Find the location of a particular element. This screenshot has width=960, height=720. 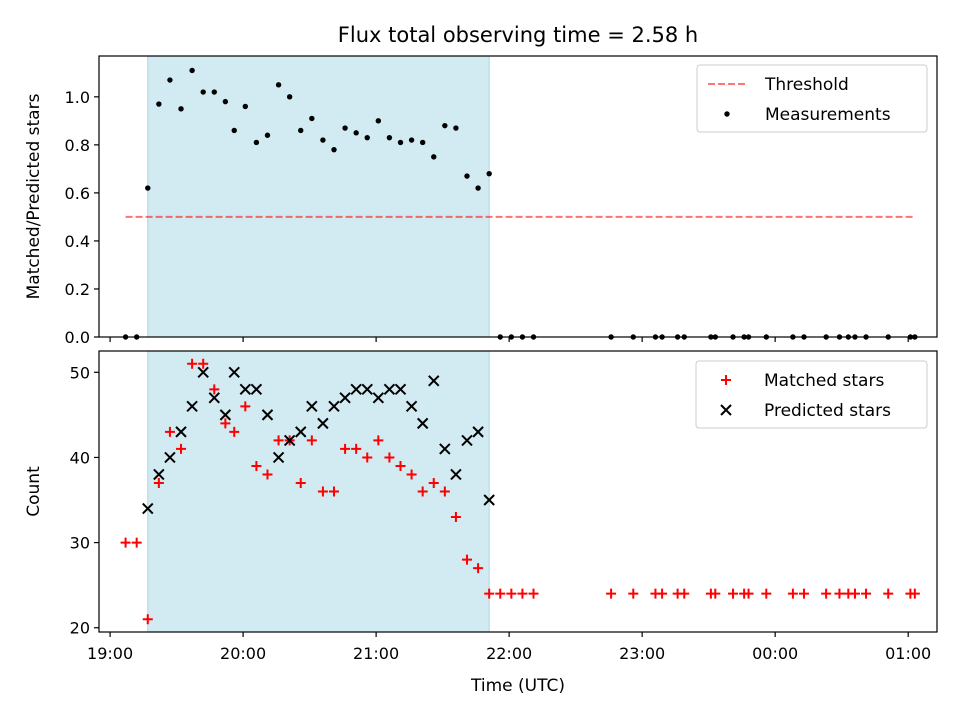

observing-interval-shade is located at coordinates (318, 196).